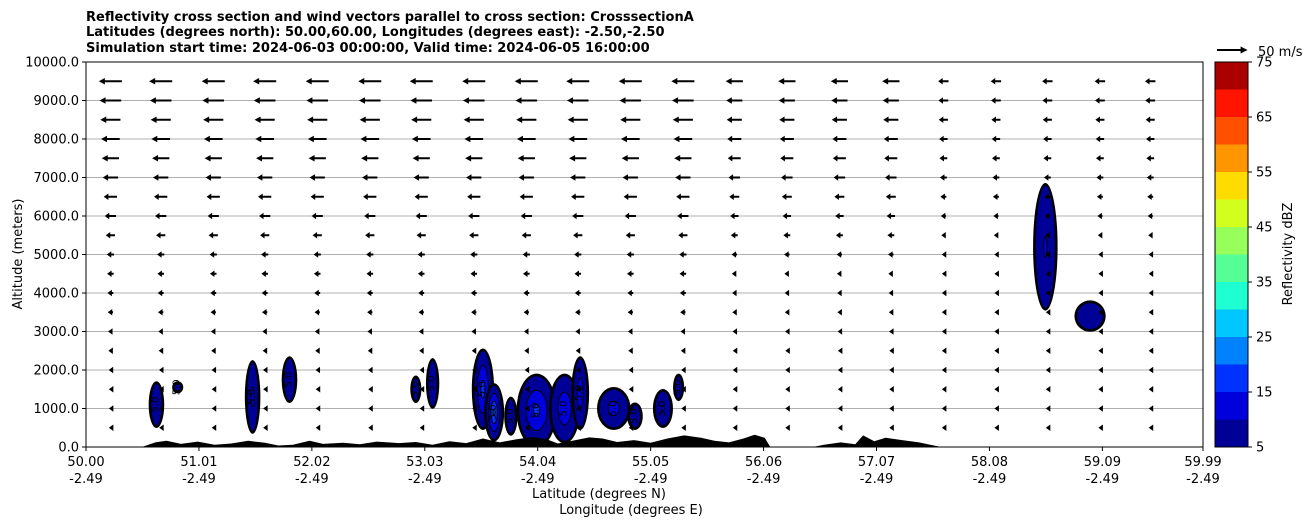 Image resolution: width=1304 pixels, height=526 pixels. I want to click on y-tick-label: 2000.0, so click(57, 371).